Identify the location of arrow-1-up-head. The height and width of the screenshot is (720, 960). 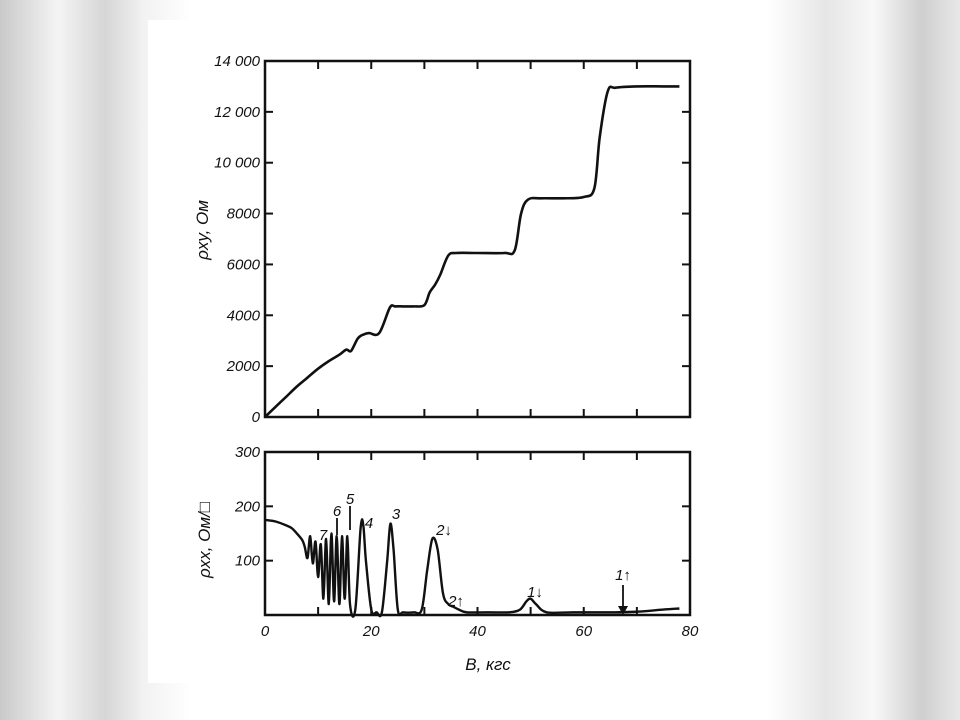
(623, 610).